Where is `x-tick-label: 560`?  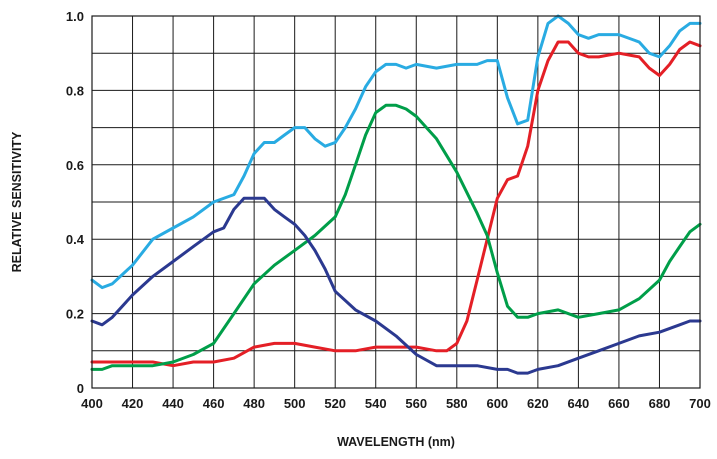
x-tick-label: 560 is located at coordinates (416, 403).